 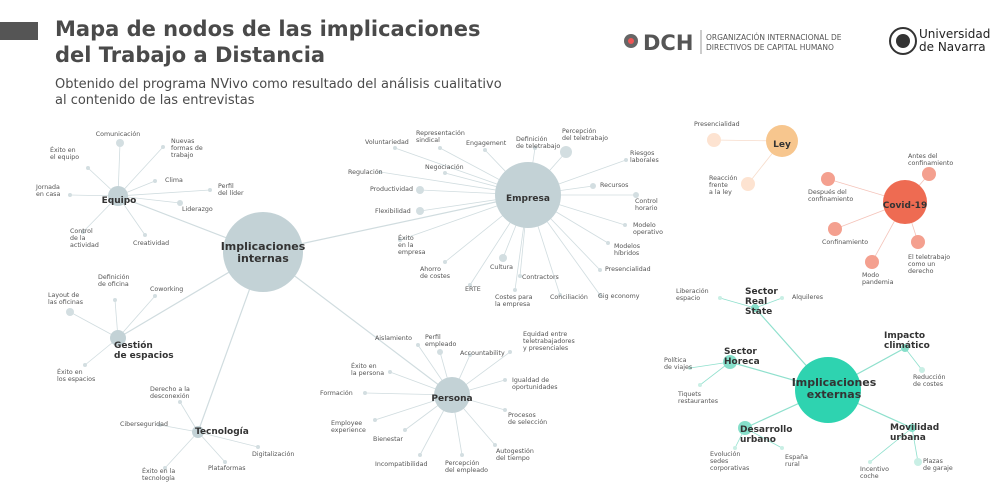 I want to click on child-label: Éxito en la persona, so click(x=367, y=369).